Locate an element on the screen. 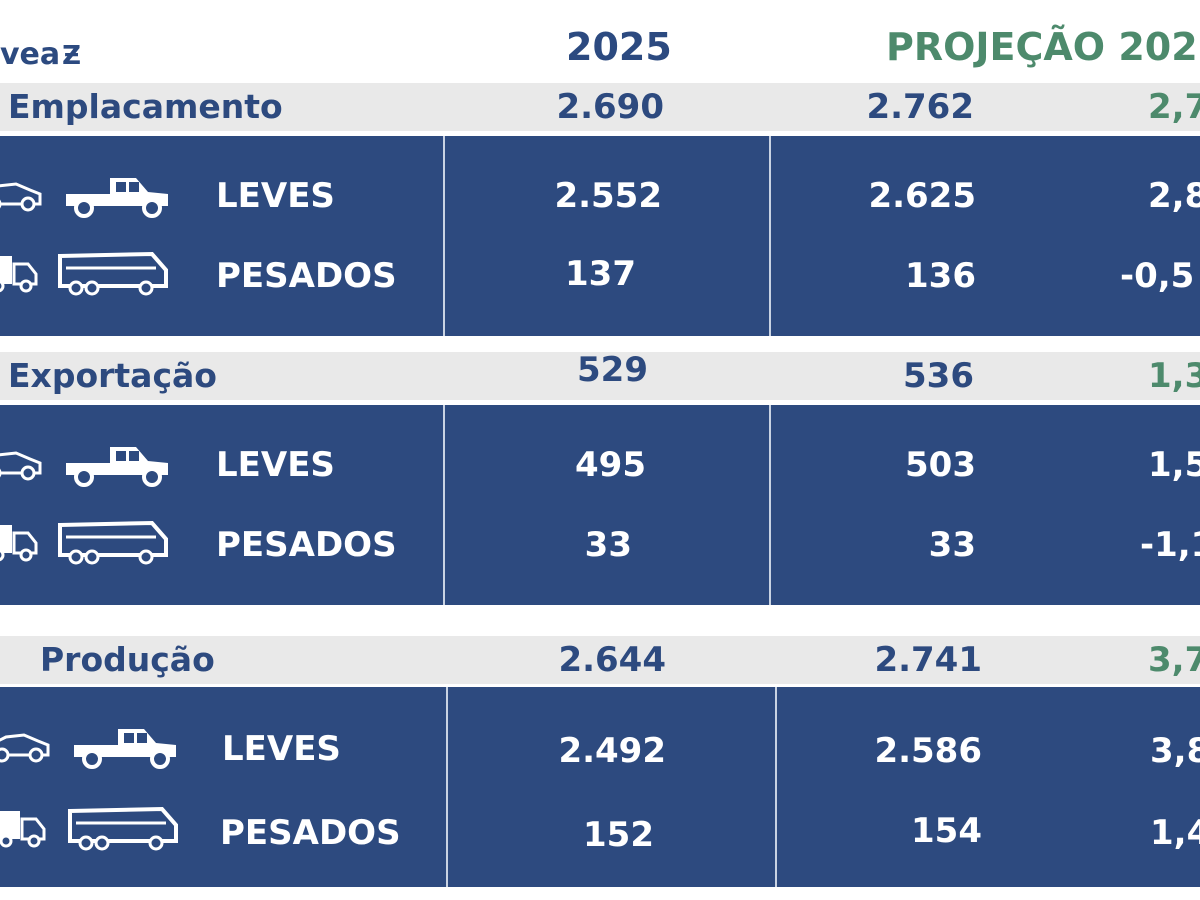  brand-logo: veaƵ is located at coordinates (60, 55).